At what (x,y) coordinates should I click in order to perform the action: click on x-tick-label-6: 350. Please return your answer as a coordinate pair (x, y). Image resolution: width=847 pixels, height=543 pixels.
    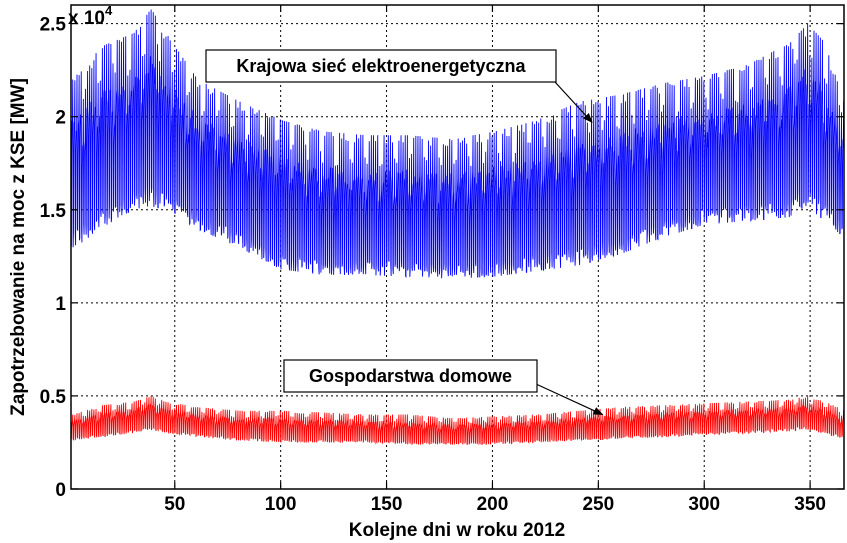
    Looking at the image, I should click on (810, 504).